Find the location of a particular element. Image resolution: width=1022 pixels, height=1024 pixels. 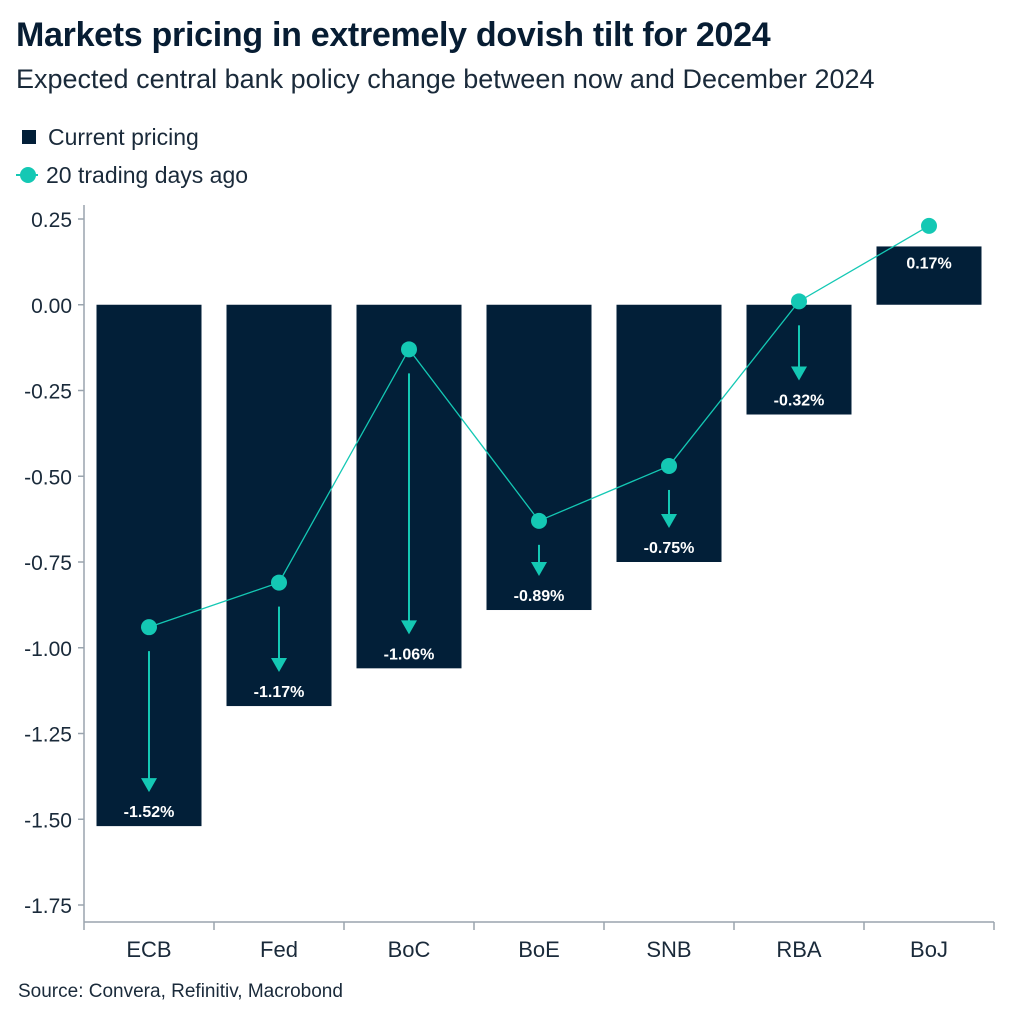

down-arrow-rba is located at coordinates (799, 353).